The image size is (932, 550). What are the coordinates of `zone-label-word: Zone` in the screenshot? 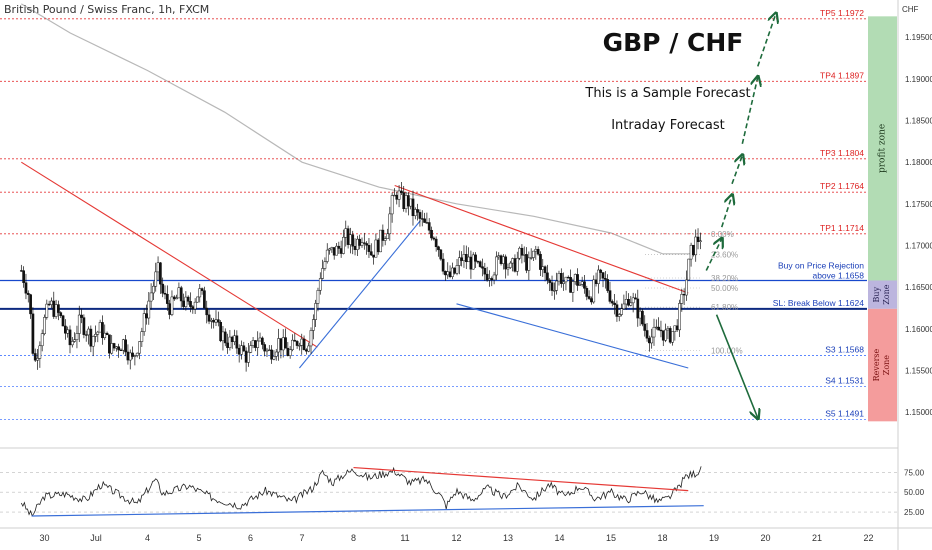 It's located at (886, 365).